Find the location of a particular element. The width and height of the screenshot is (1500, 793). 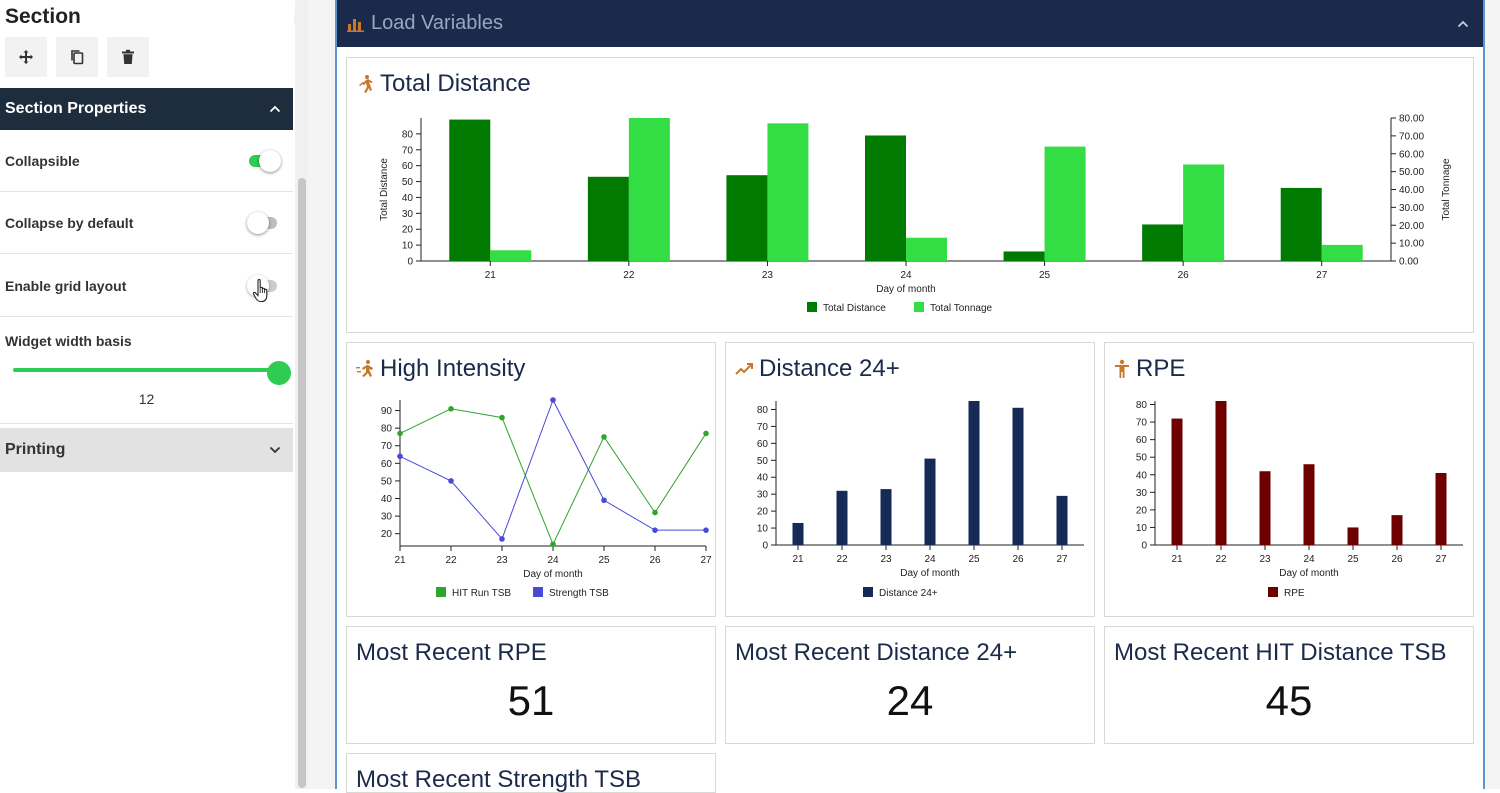

legend-label-total-distance: Total Distance is located at coordinates (854, 308).